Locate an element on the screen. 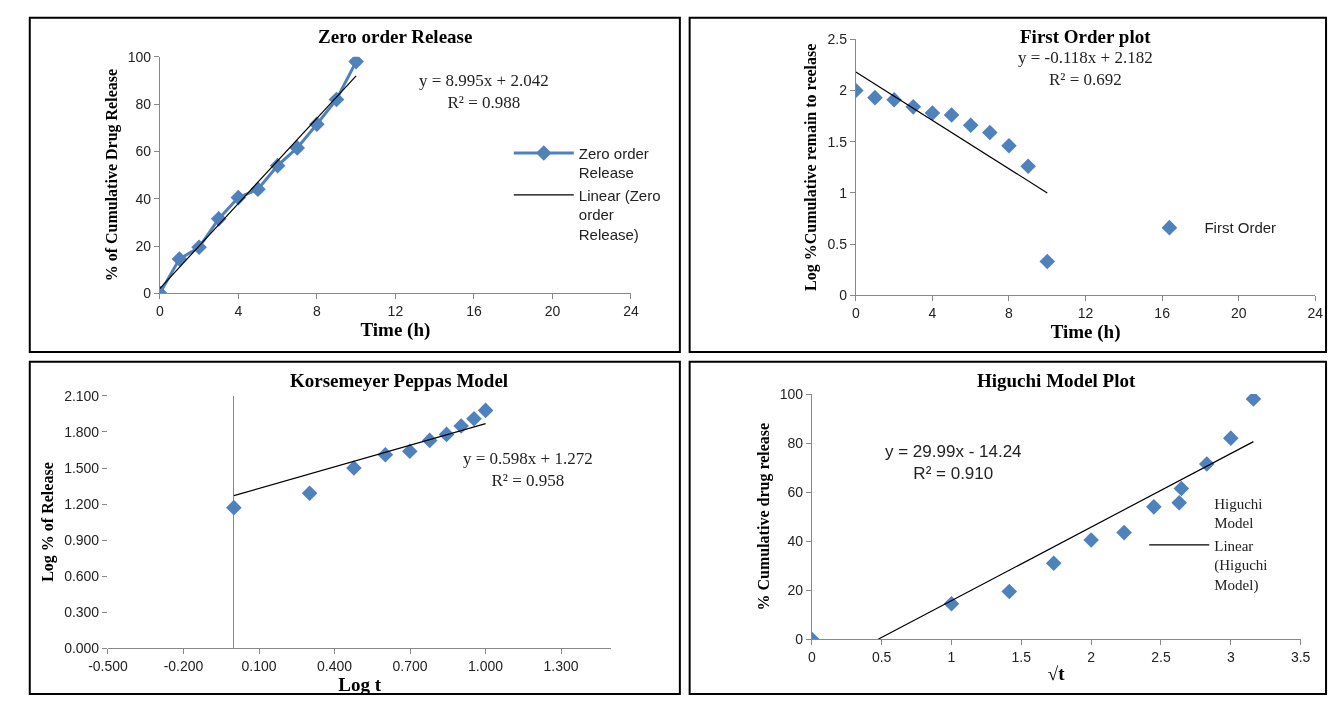  y-tick-label: 1 is located at coordinates (843, 192).